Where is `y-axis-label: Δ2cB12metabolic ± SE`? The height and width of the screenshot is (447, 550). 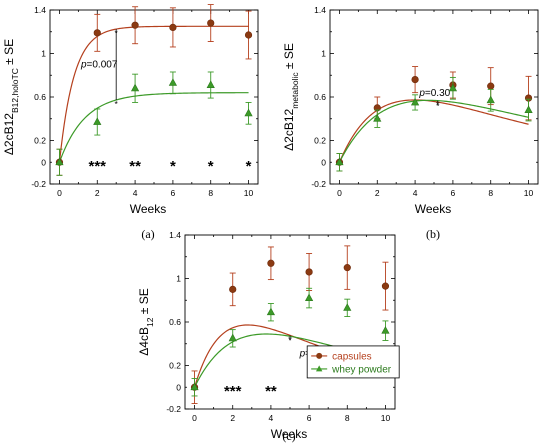 y-axis-label: Δ2cB12metabolic ± SE is located at coordinates (291, 97).